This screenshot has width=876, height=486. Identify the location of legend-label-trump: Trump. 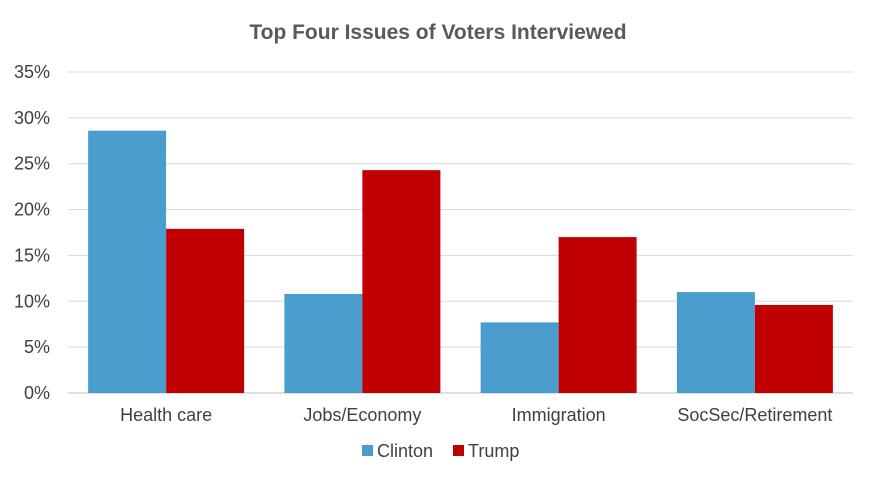
(493, 451).